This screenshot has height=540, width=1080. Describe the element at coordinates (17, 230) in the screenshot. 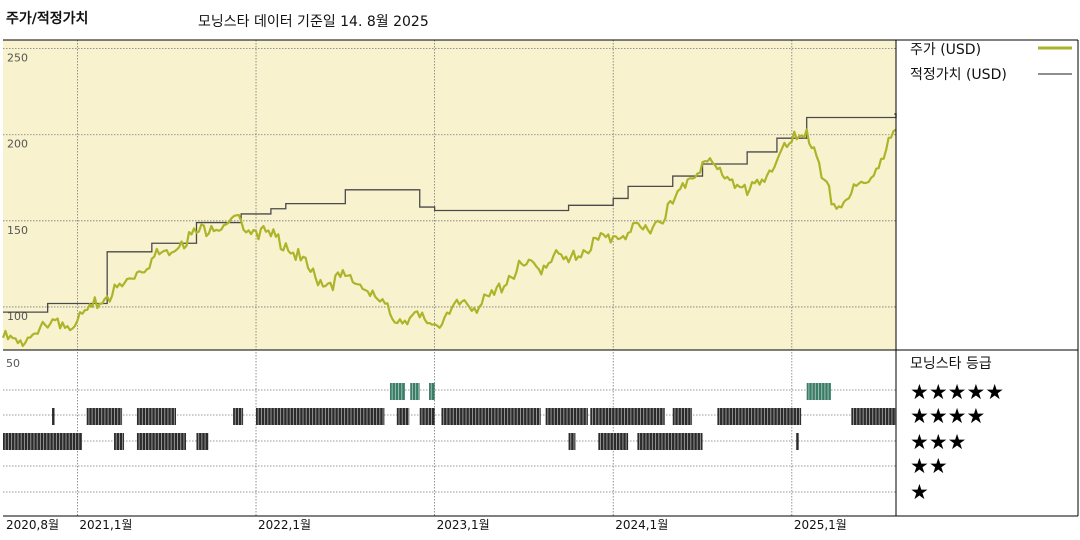

I see `y-tick-label-150: 150` at that location.